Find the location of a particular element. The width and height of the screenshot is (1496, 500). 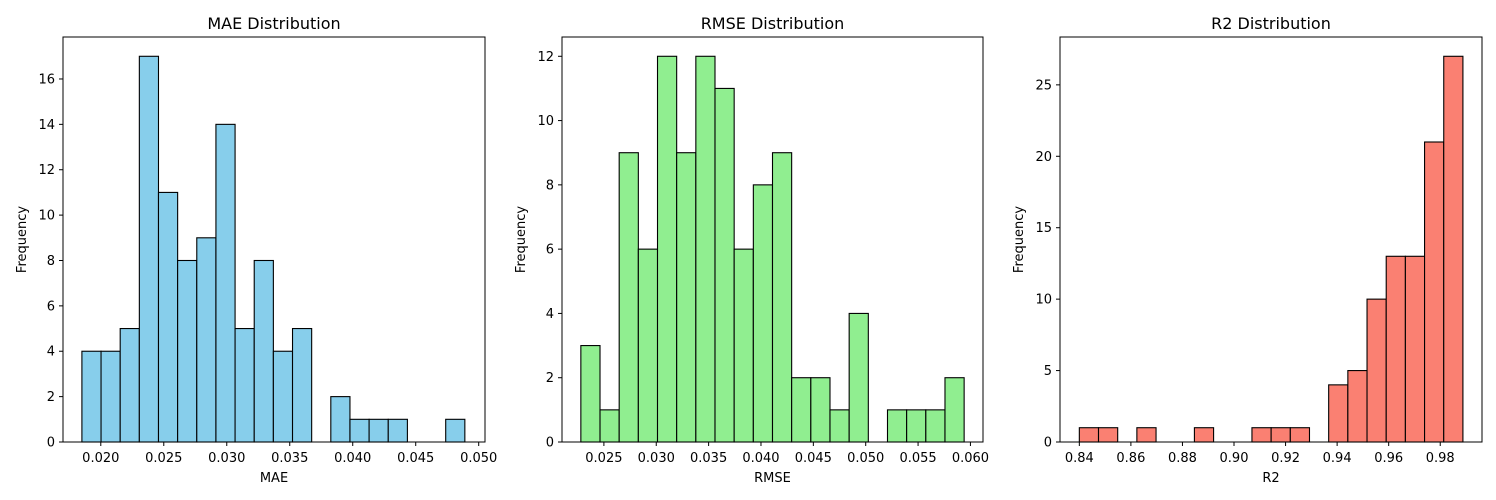

x-tick-label: 0.98 is located at coordinates (1440, 458).